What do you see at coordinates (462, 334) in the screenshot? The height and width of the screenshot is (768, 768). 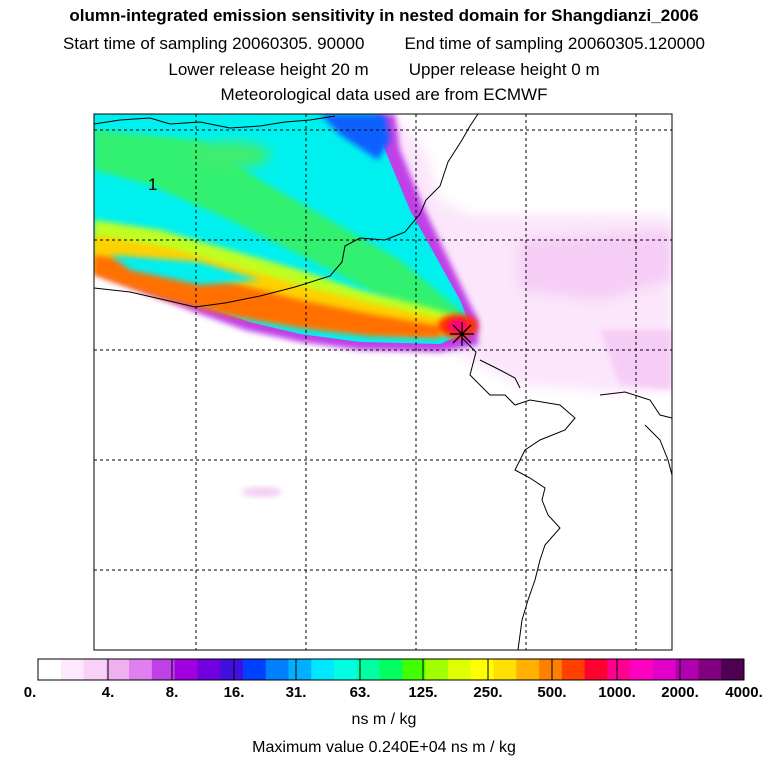 I see `asterisk-icon` at bounding box center [462, 334].